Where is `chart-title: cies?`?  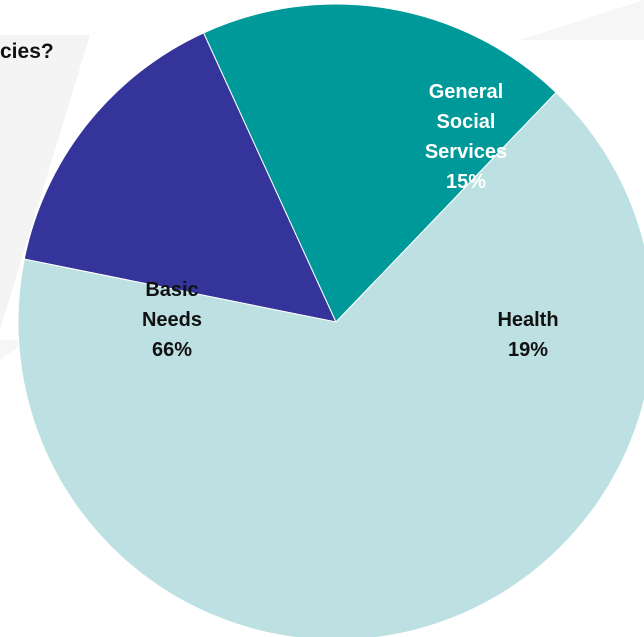 chart-title: cies? is located at coordinates (27, 51).